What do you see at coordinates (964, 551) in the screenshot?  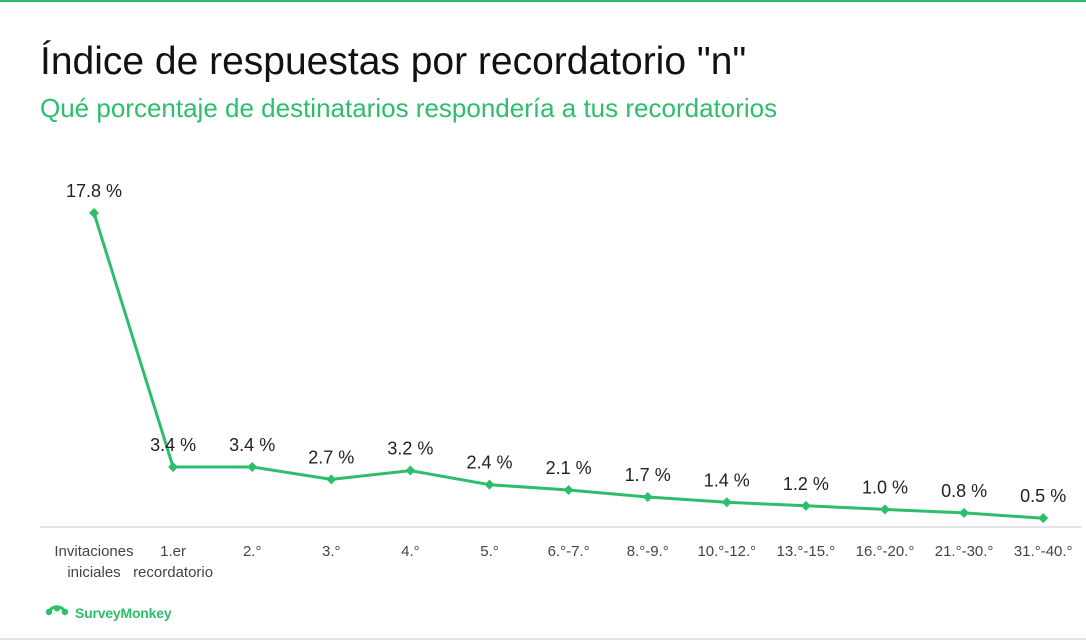 I see `x-tick-label-11: 21.°-30.°` at bounding box center [964, 551].